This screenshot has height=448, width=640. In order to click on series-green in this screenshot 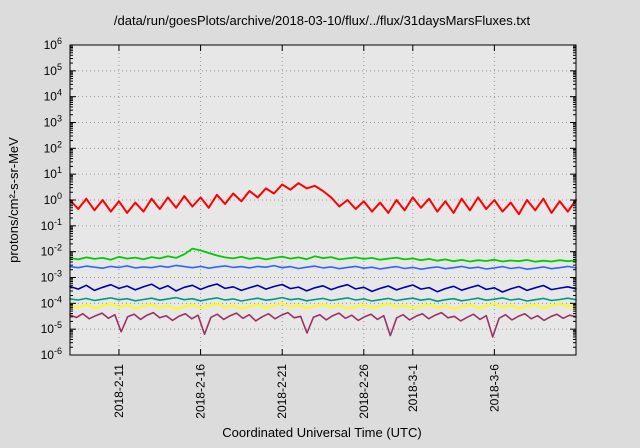, I will do `click(323, 255)`.